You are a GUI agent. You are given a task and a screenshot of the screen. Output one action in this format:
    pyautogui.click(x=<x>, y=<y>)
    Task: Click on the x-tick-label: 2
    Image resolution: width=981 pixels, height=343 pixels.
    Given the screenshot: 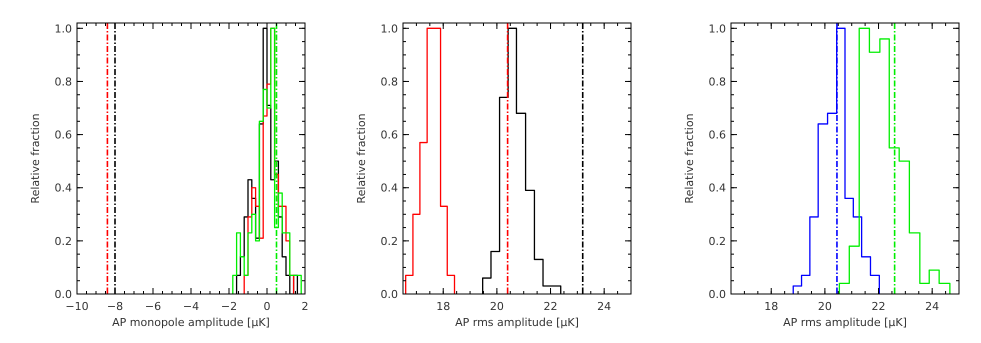 What is the action you would take?
    pyautogui.click(x=305, y=306)
    